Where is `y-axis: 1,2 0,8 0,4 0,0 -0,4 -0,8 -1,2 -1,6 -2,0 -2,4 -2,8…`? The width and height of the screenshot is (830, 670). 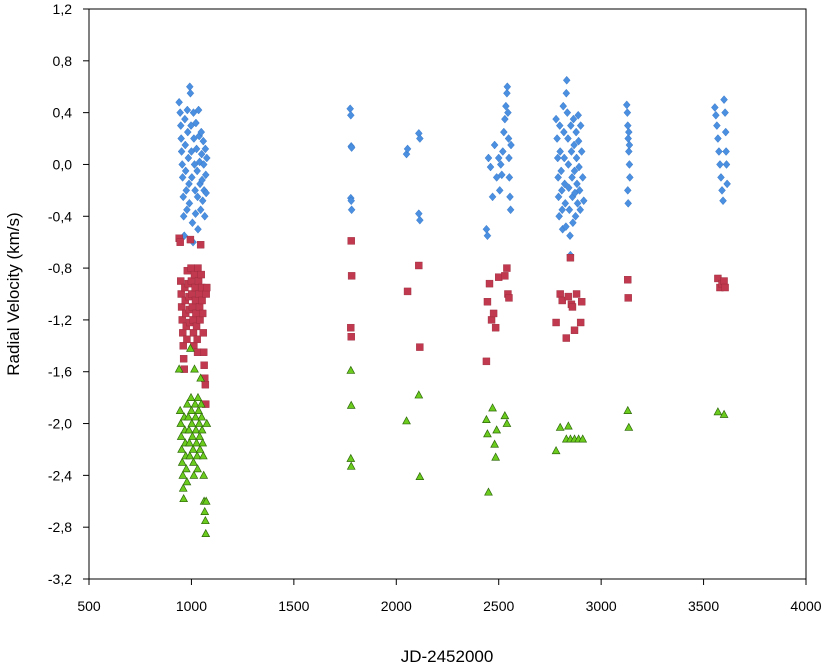
y-axis: 1,2 0,8 0,4 0,0 -0,4 -0,8 -1,2 -1,6 -2,0 -2,4 -2,8… is located at coordinates (68, 294).